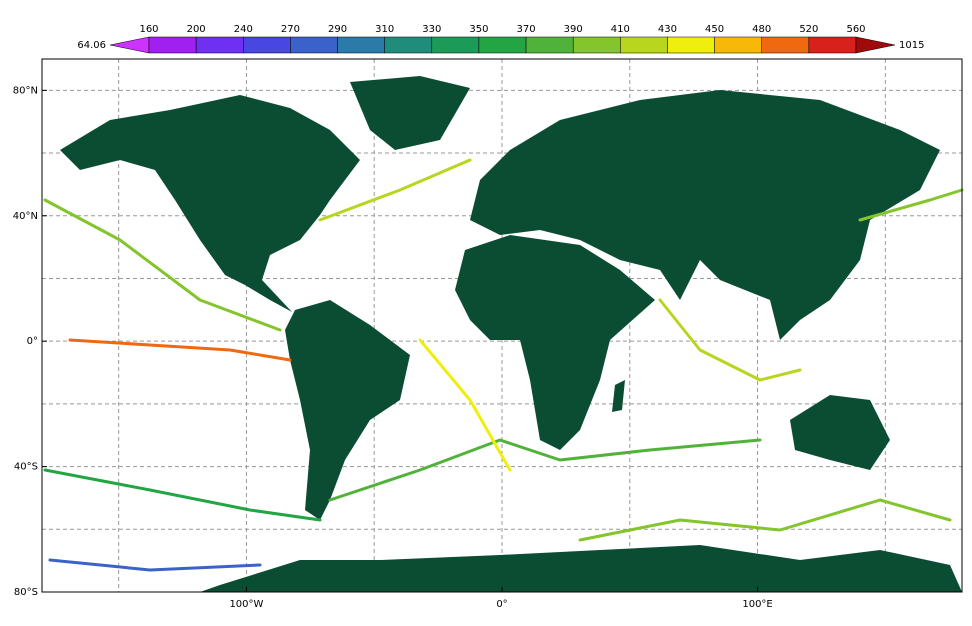 This screenshot has height=626, width=972. What do you see at coordinates (620, 29) in the screenshot?
I see `colorbar-label: 410` at bounding box center [620, 29].